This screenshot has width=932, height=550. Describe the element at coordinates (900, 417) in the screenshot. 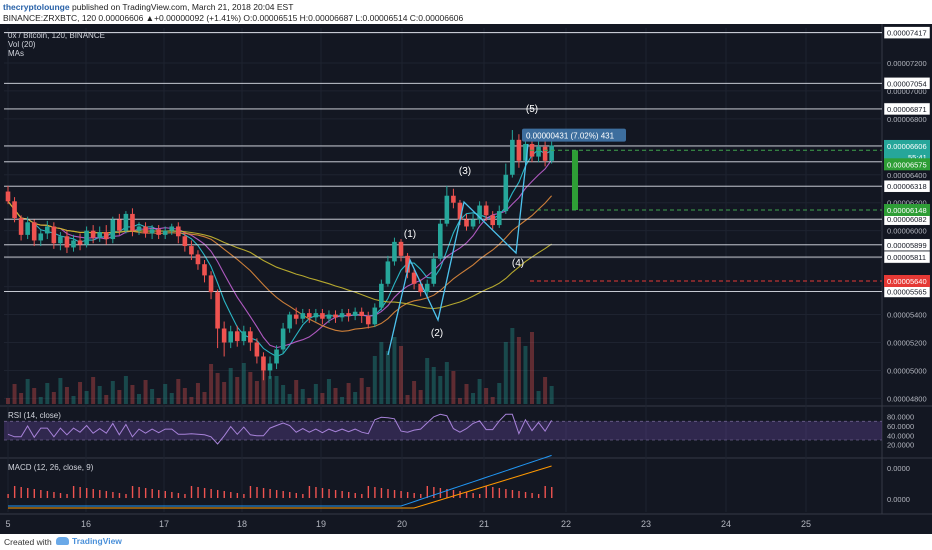

I see `rsi-tick-label: 80.0000` at that location.